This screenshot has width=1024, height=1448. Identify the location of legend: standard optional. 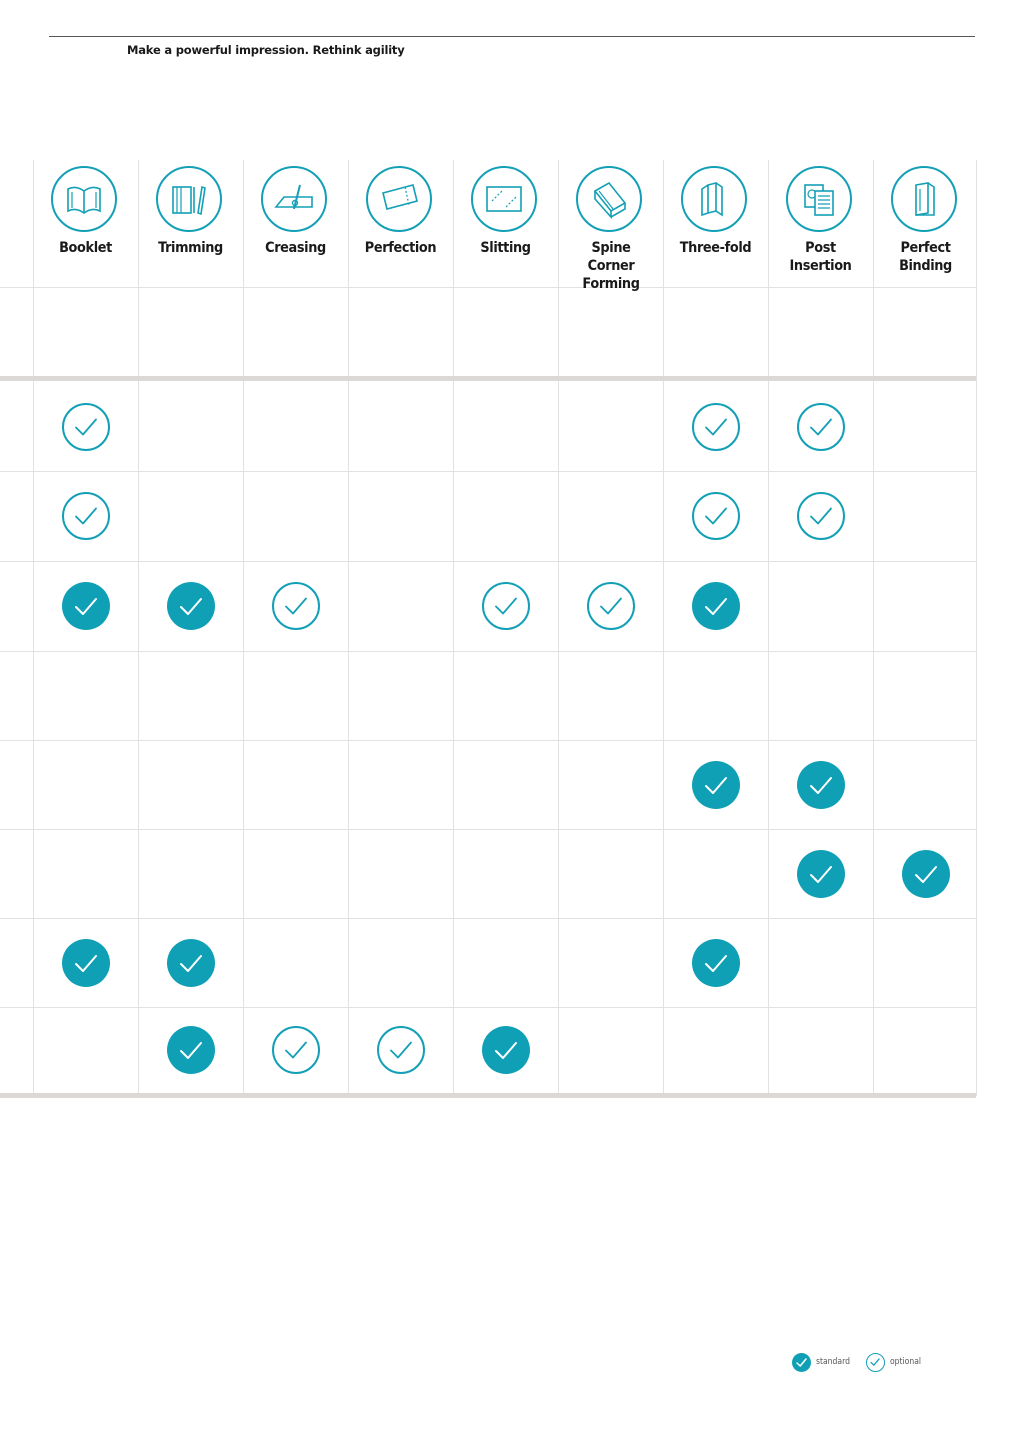
(864, 1362).